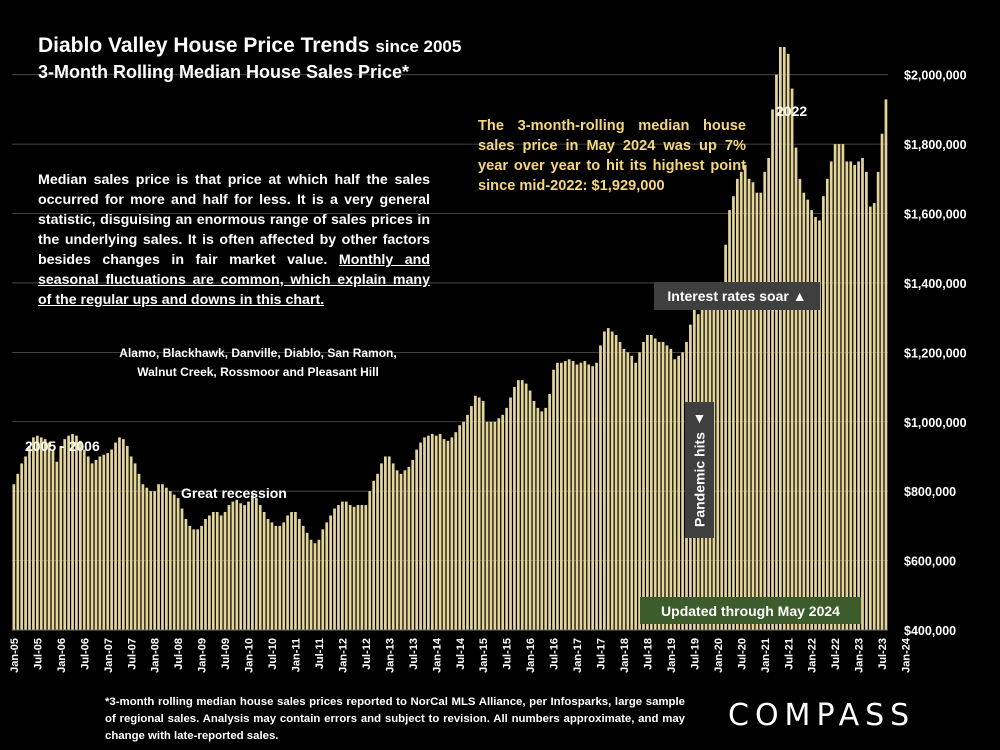  Describe the element at coordinates (602, 654) in the screenshot. I see `x-tick-label: Jul-17` at that location.